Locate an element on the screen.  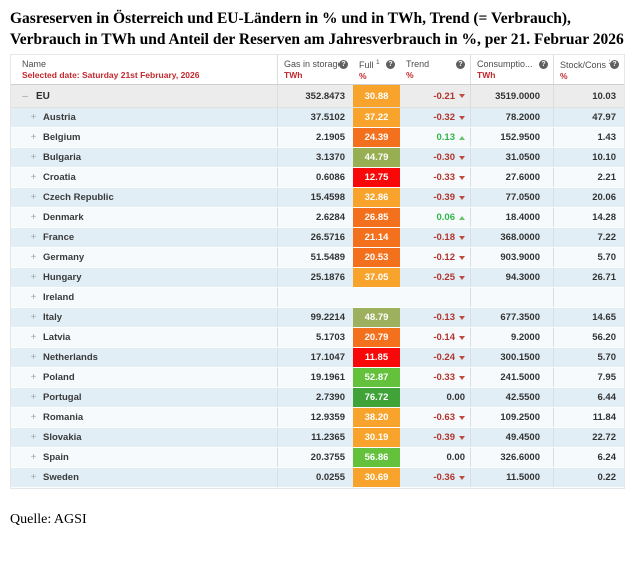
country-name: Latvia is located at coordinates (57, 337).